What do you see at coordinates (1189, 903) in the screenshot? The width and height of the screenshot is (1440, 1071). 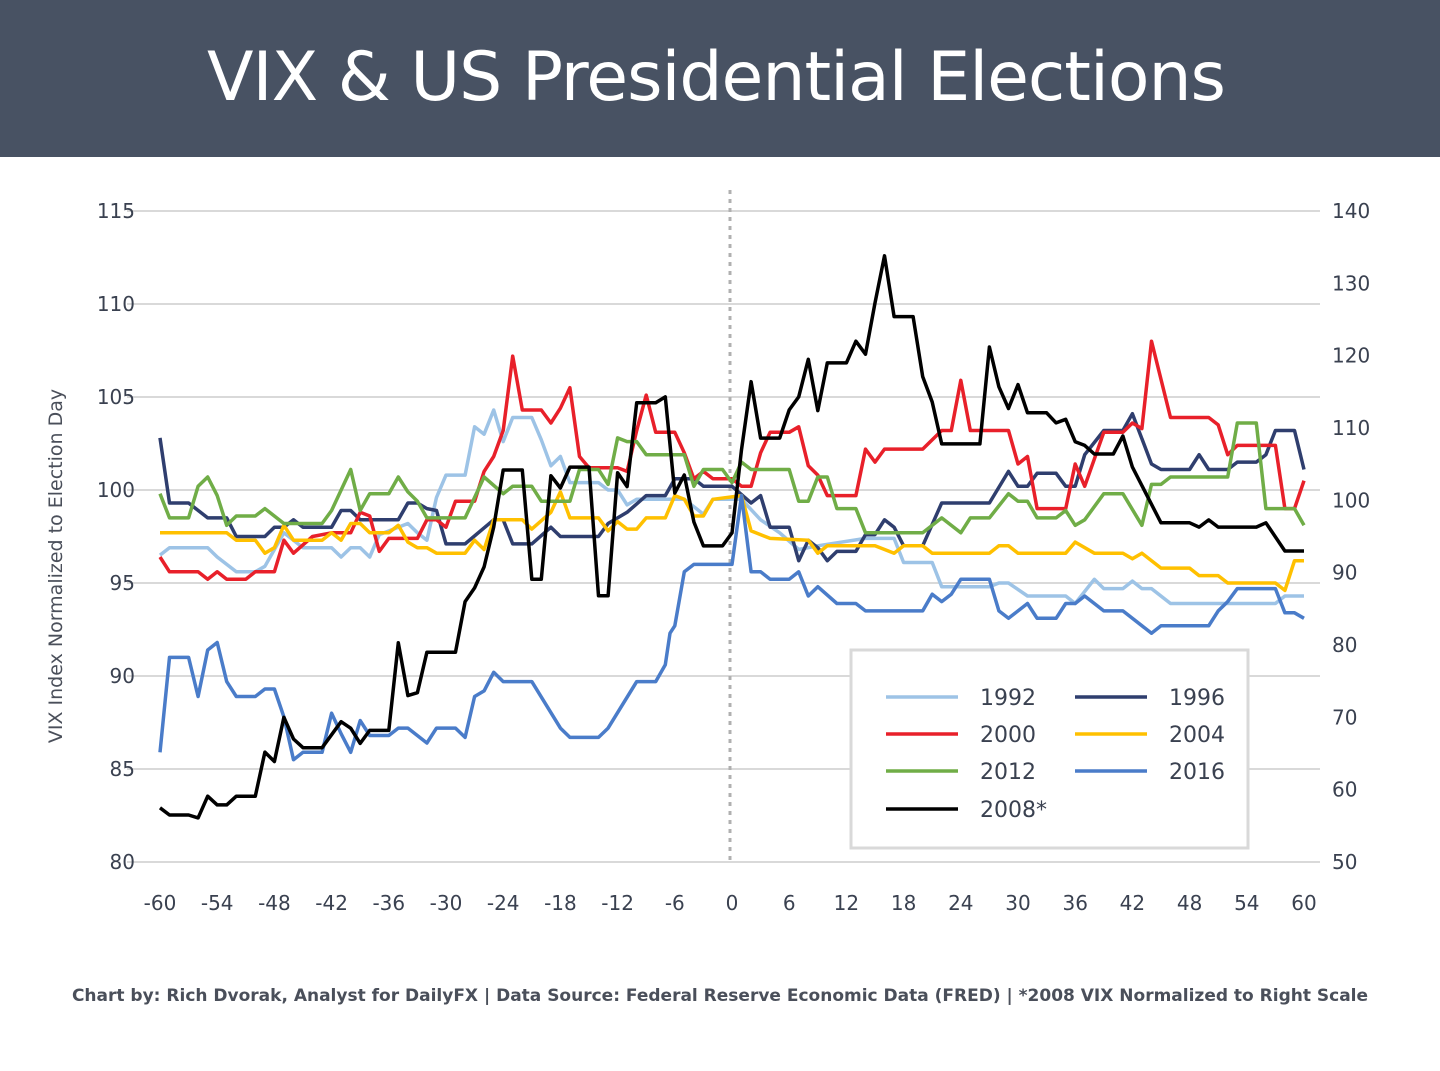 I see `x-tick-label: 48` at bounding box center [1189, 903].